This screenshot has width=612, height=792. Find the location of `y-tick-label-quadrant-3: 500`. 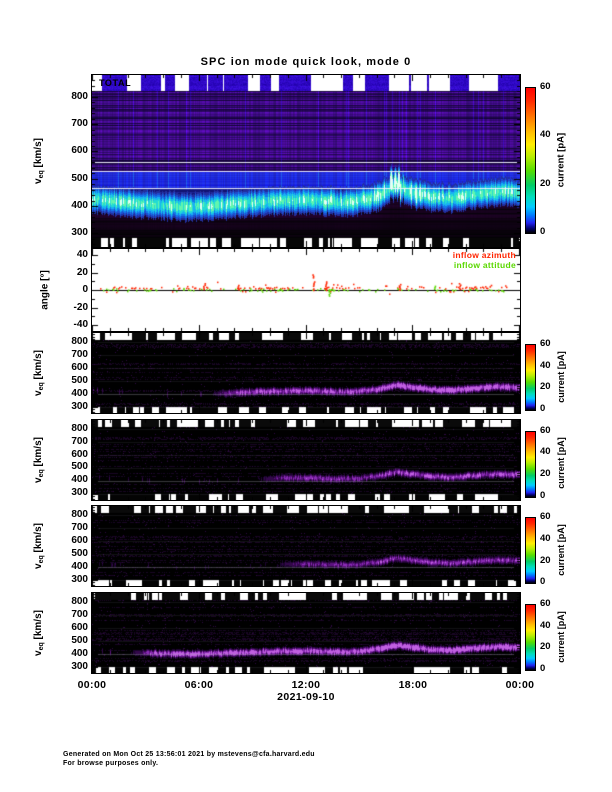

y-tick-label-quadrant-3: 500 is located at coordinates (79, 554).